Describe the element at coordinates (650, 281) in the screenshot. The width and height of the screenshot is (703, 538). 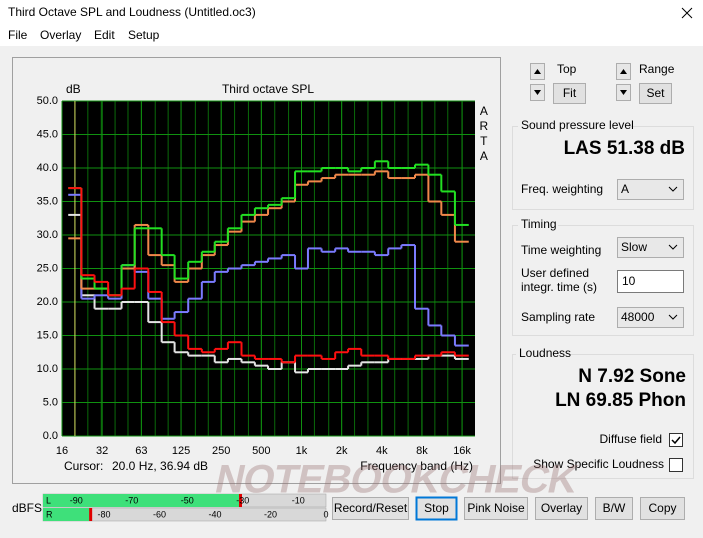
I see `text-input` at that location.